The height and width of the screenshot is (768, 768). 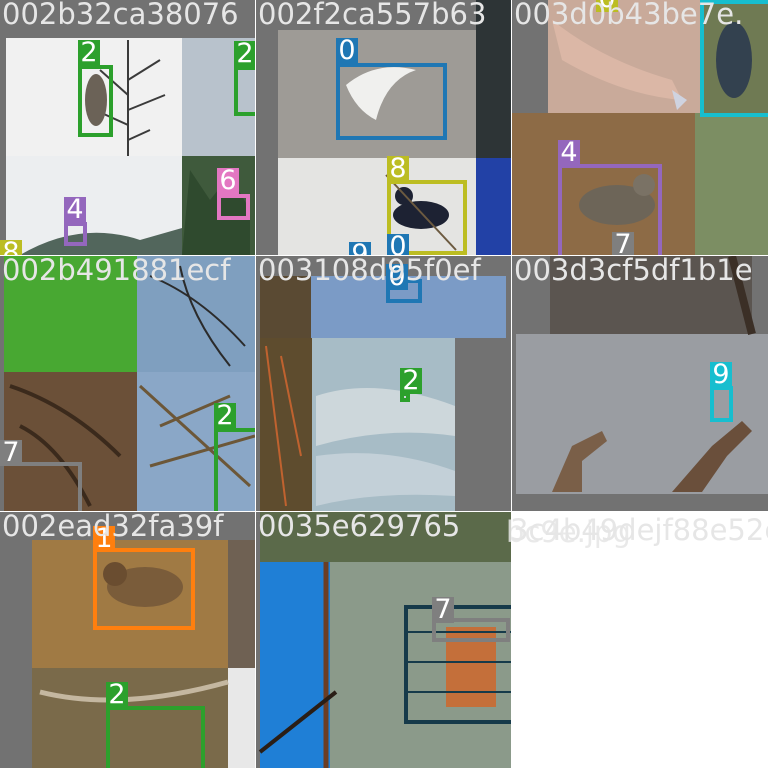 I want to click on tile-filename: 002ead32fa39f, so click(x=113, y=527).